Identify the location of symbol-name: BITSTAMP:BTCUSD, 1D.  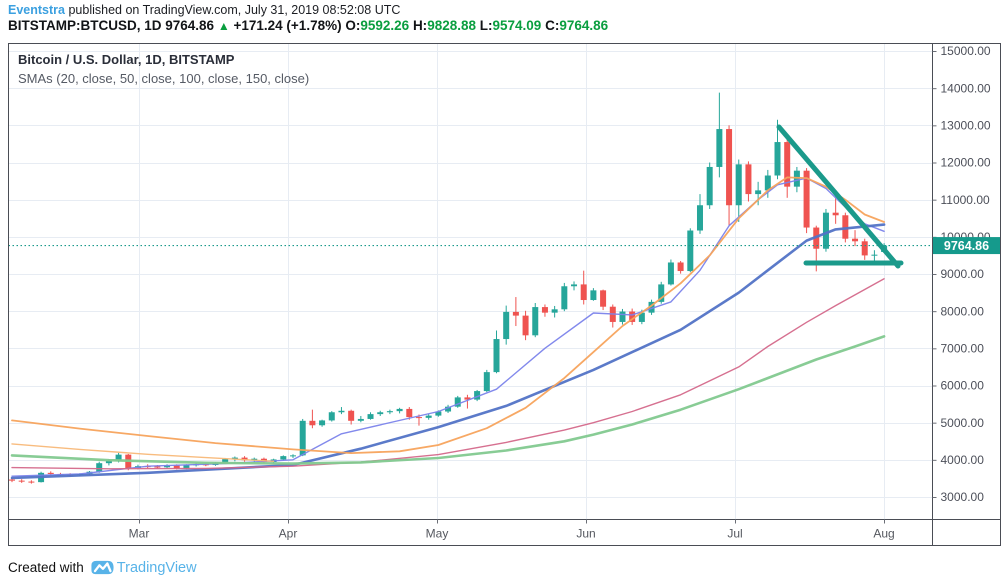
(85, 25).